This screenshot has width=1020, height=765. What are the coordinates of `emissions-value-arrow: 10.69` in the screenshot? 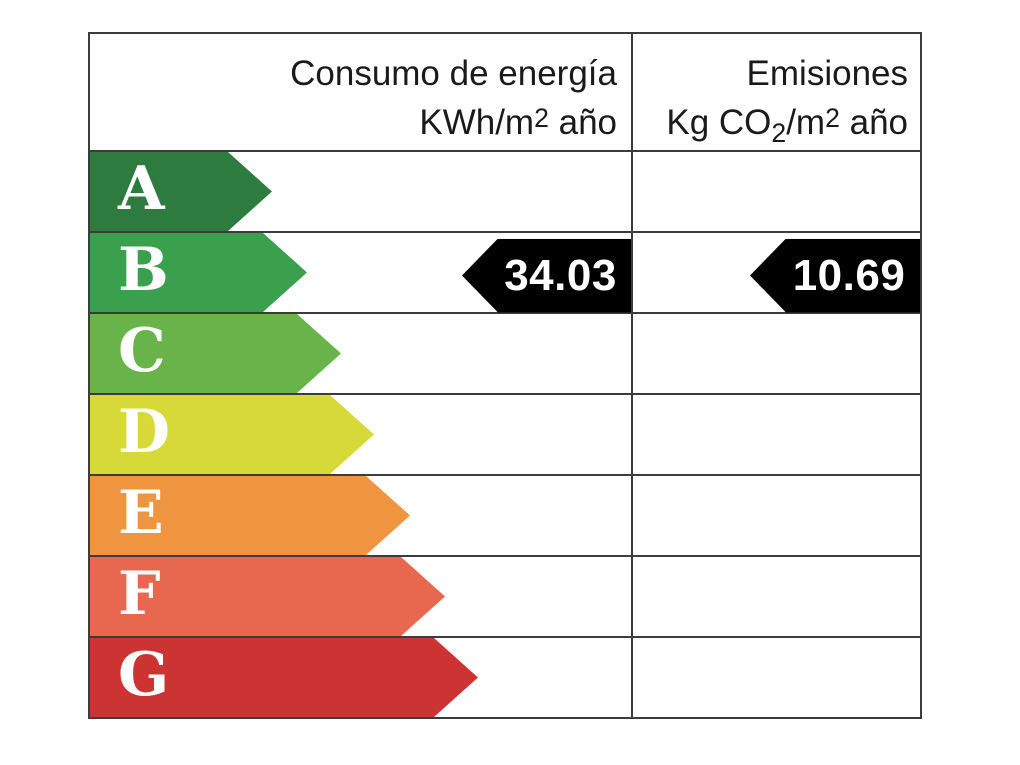 It's located at (835, 275).